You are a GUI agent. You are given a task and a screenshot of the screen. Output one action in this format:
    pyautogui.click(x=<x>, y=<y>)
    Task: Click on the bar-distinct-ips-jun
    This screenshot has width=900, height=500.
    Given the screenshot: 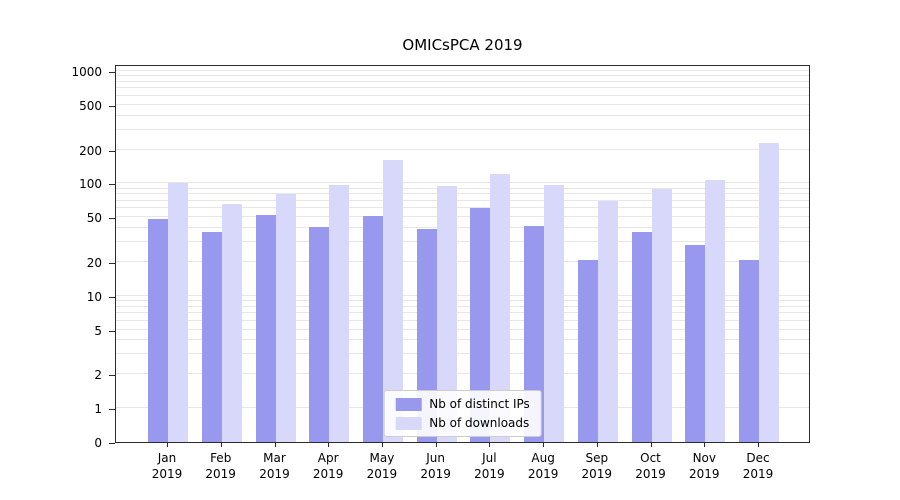 What is the action you would take?
    pyautogui.click(x=426, y=335)
    